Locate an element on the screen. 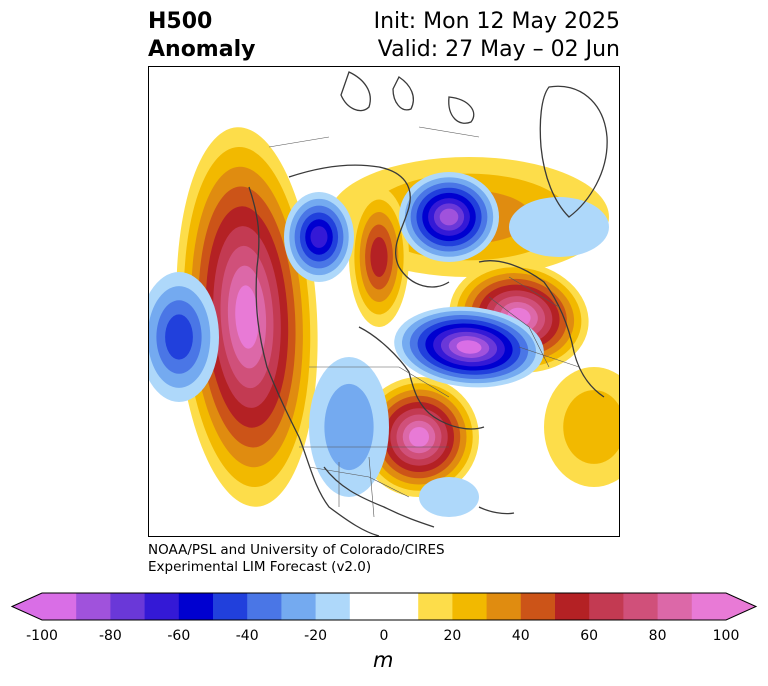 This screenshot has width=768, height=686. credit-line2: Experimental LIM Forecast (v2.0) is located at coordinates (260, 567).